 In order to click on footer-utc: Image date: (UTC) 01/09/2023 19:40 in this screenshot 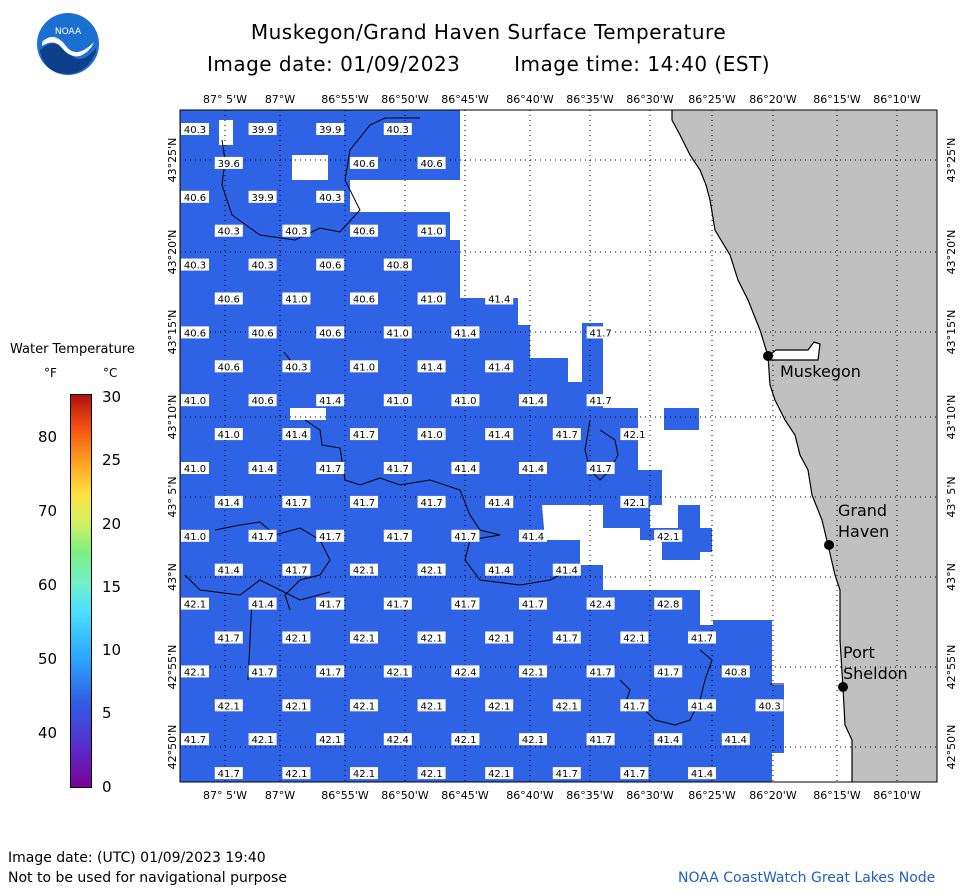, I will do `click(137, 858)`.